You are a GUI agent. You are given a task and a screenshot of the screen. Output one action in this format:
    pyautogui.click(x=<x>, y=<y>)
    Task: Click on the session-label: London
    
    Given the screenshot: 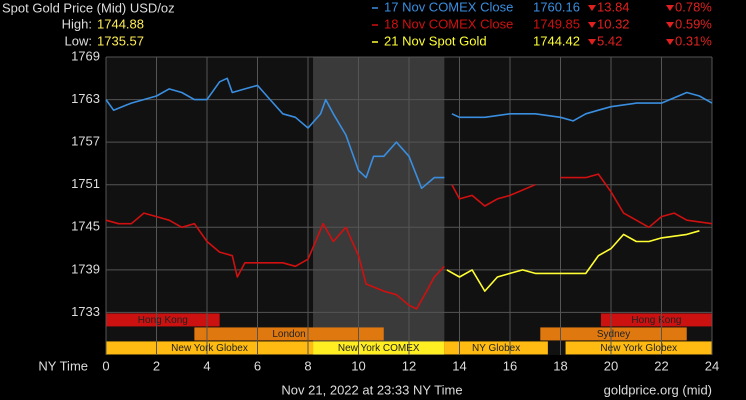 What is the action you would take?
    pyautogui.click(x=288, y=334)
    